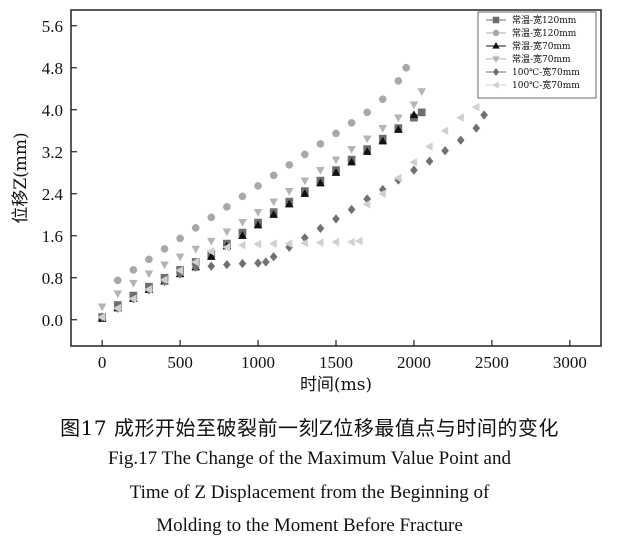  I want to click on x-axis: 0 500 1000 1500 2000 2500 3000, so click(342, 356).